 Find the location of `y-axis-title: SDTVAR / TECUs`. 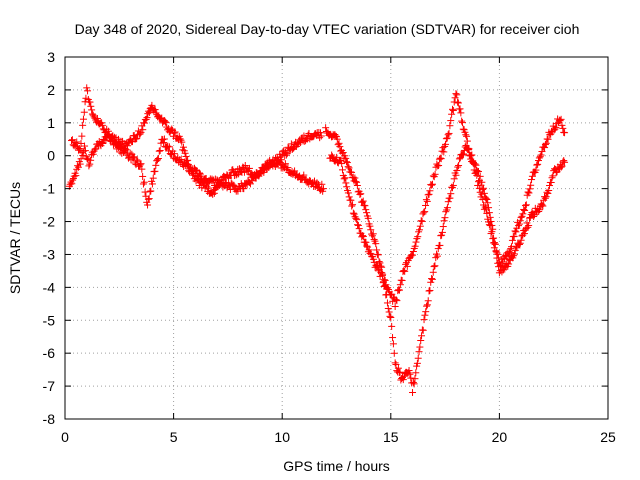

y-axis-title: SDTVAR / TECUs is located at coordinates (15, 238).